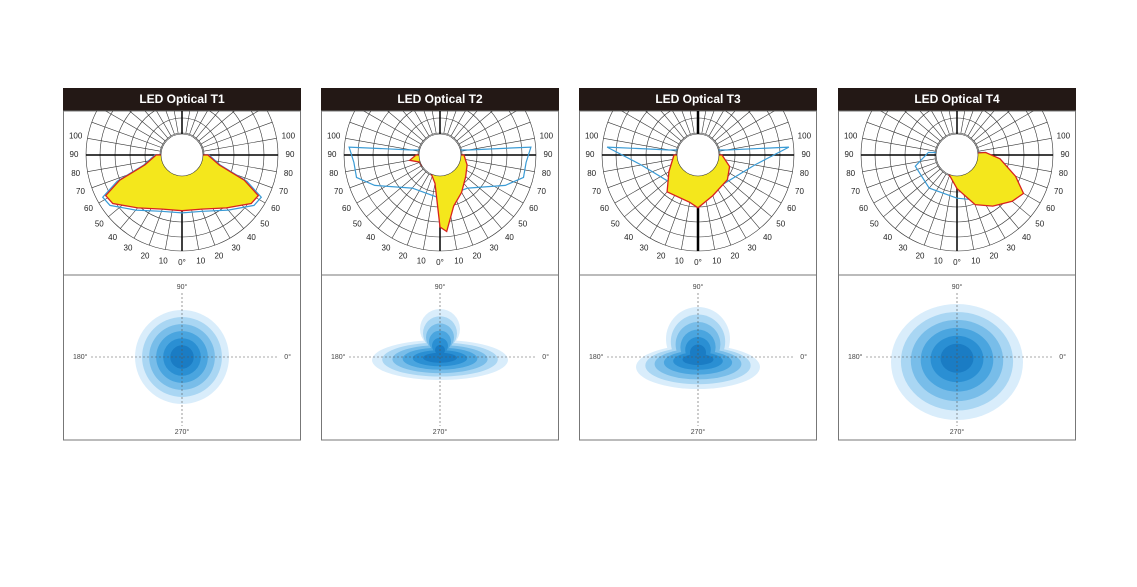 This screenshot has height=587, width=1137. What do you see at coordinates (438, 193) in the screenshot?
I see `candela-curve-a` at bounding box center [438, 193].